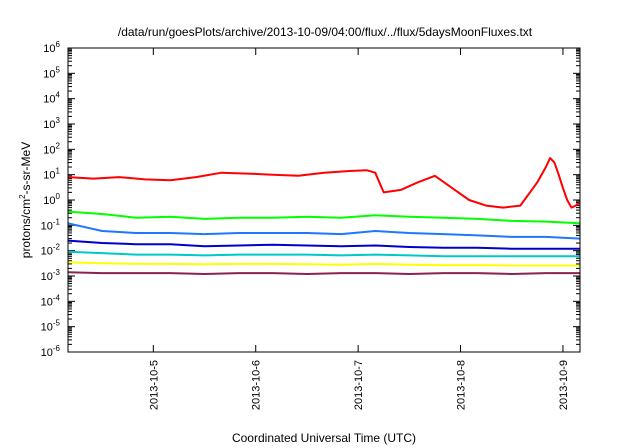 This screenshot has height=448, width=640. I want to click on y-axis-label-suffix: -s-sr-MeV, so click(26, 168).